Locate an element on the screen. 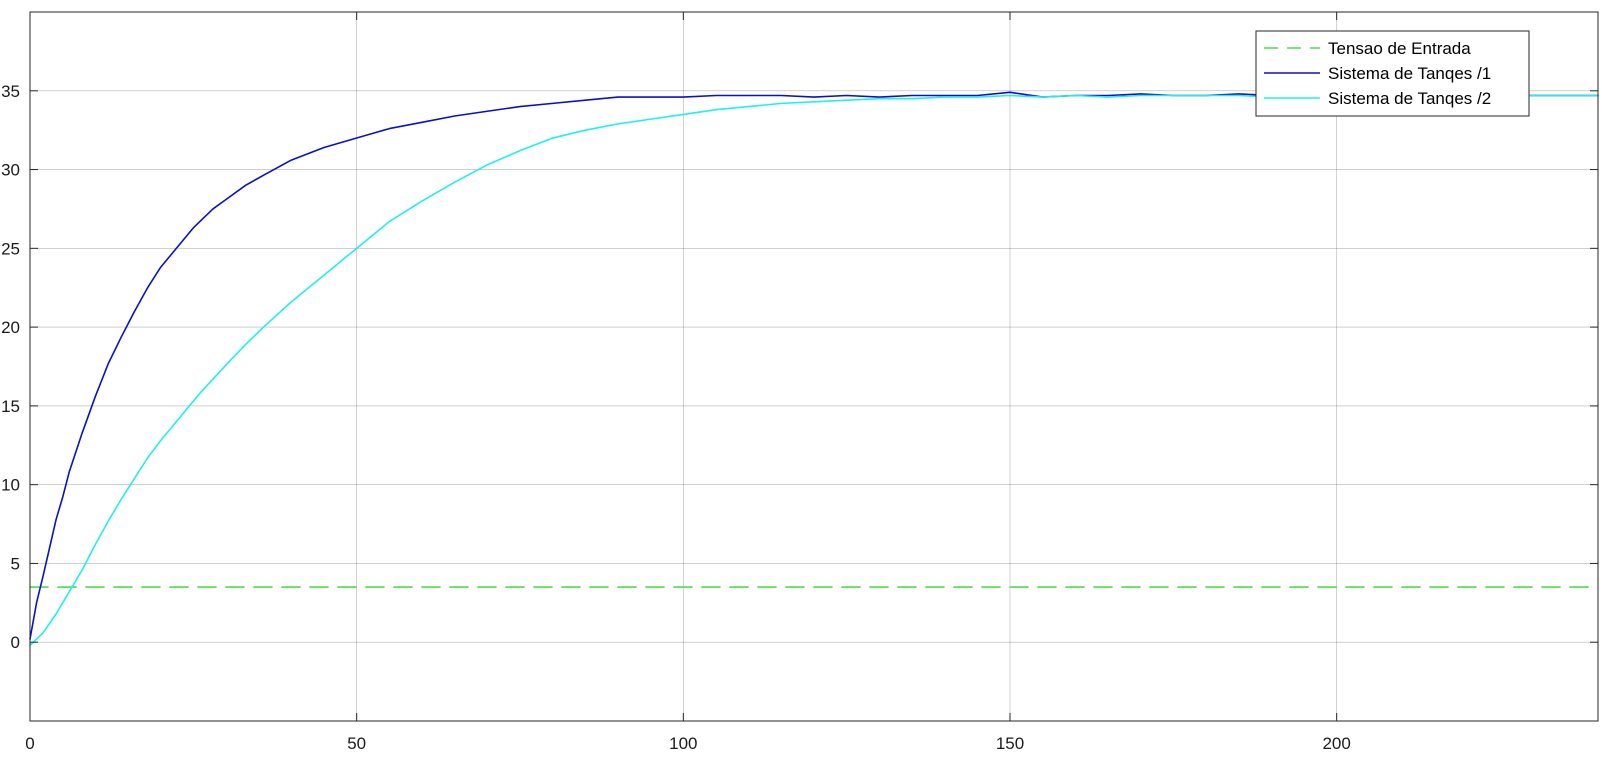 The height and width of the screenshot is (776, 1602). y-tick-label: 0 is located at coordinates (15, 642).